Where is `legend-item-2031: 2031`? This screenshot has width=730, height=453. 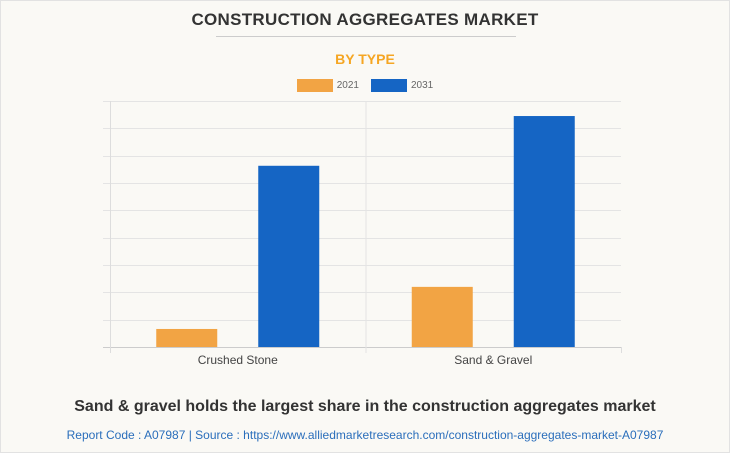 legend-item-2031: 2031 is located at coordinates (402, 85).